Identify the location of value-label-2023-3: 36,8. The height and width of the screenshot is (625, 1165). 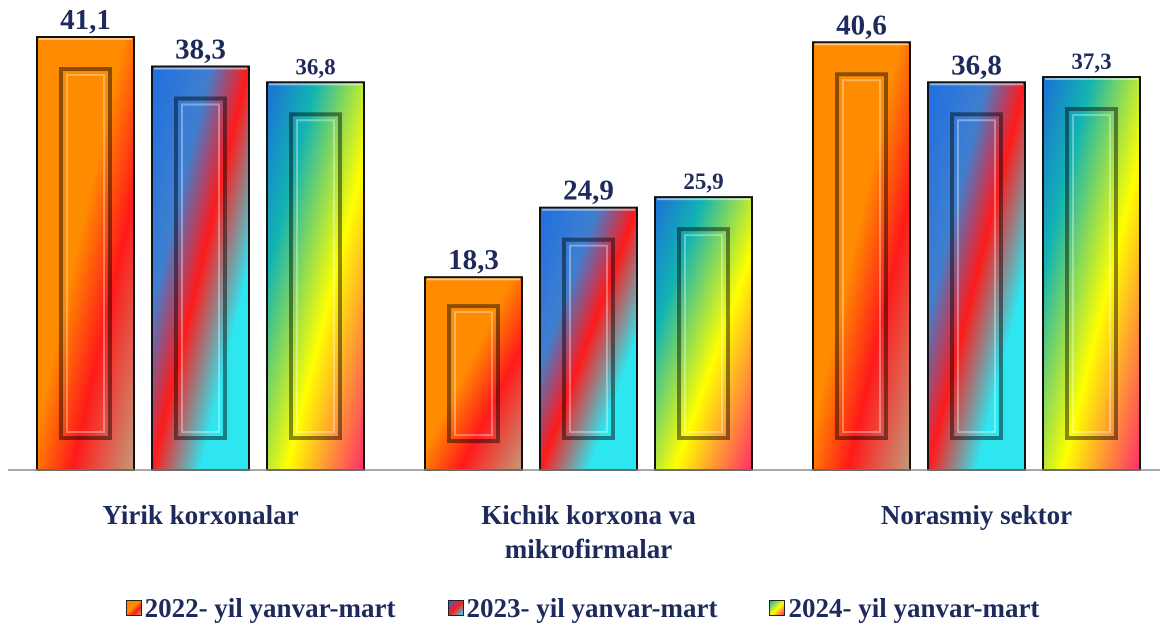
(976, 65).